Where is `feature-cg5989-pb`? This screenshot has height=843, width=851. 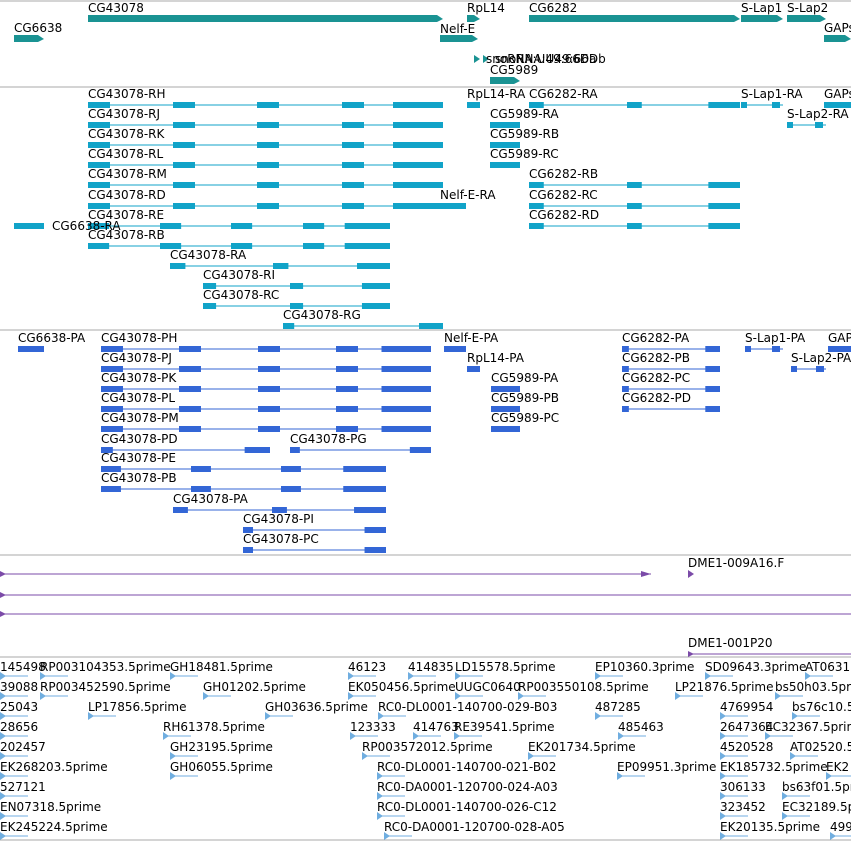 feature-cg5989-pb is located at coordinates (505, 409).